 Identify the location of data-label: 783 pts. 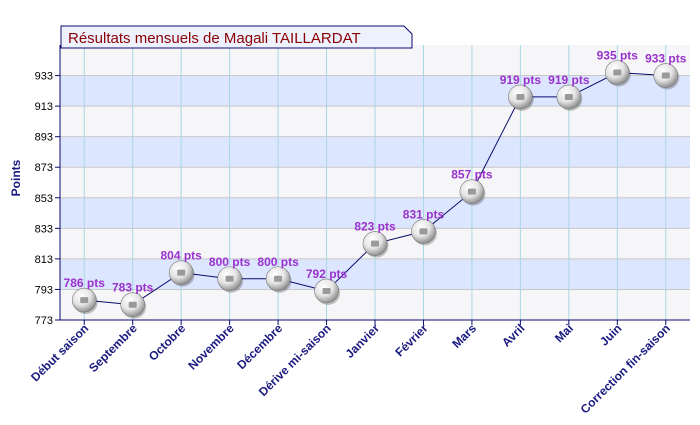
(133, 288).